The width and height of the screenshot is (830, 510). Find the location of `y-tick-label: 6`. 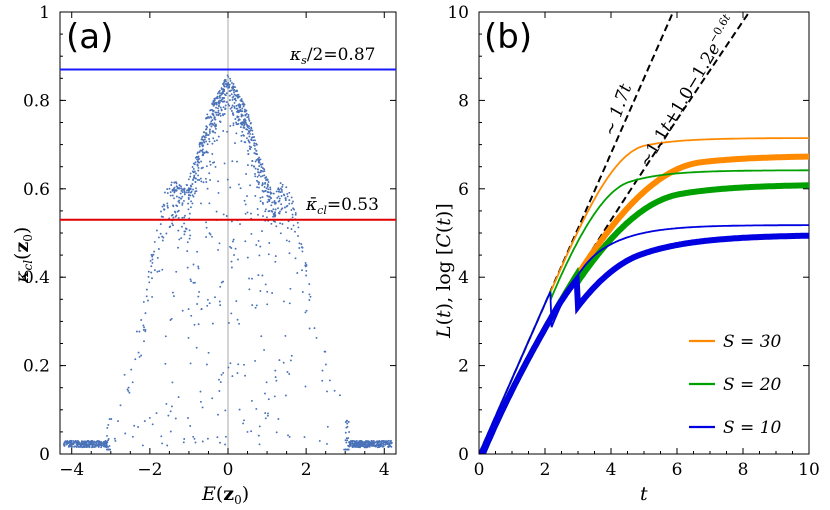

y-tick-label: 6 is located at coordinates (463, 190).